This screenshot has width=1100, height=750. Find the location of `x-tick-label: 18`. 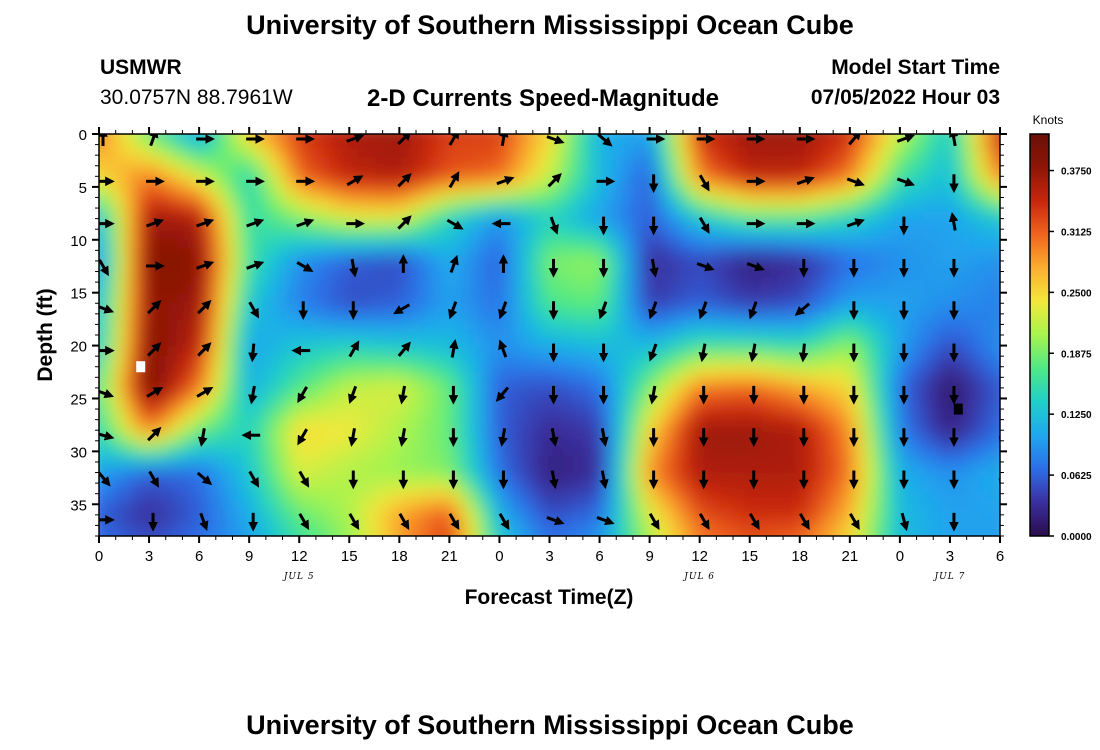

x-tick-label: 18 is located at coordinates (799, 556).